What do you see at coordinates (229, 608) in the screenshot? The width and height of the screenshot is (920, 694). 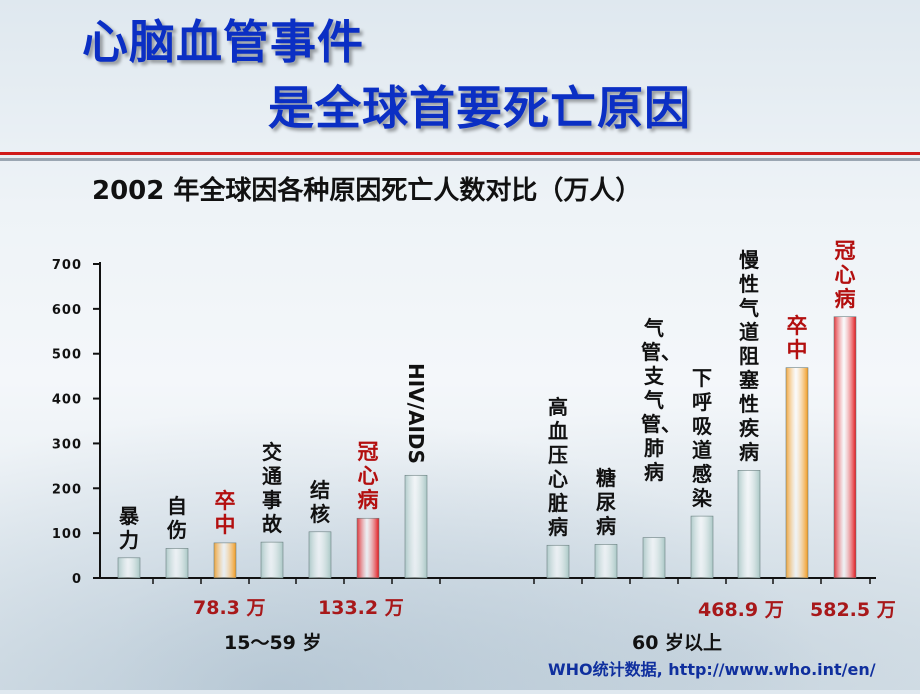 I see `value-label: 78.3 万` at bounding box center [229, 608].